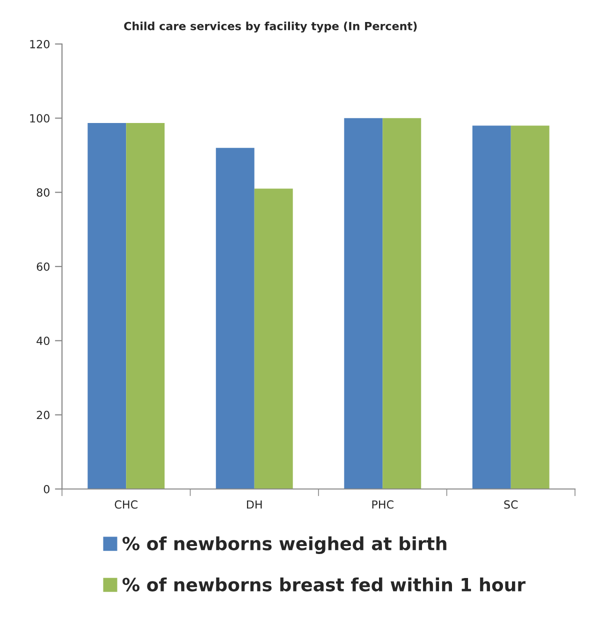  I want to click on legend-label: % of newborns weighed at birth, so click(284, 545).